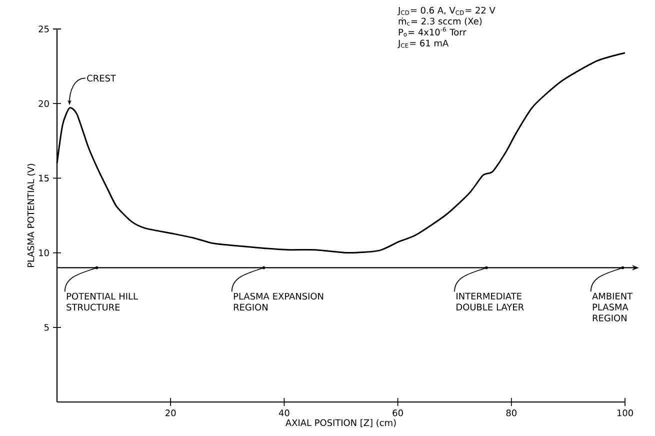 This screenshot has height=436, width=655. Describe the element at coordinates (44, 178) in the screenshot. I see `y-tick-label: 15` at that location.